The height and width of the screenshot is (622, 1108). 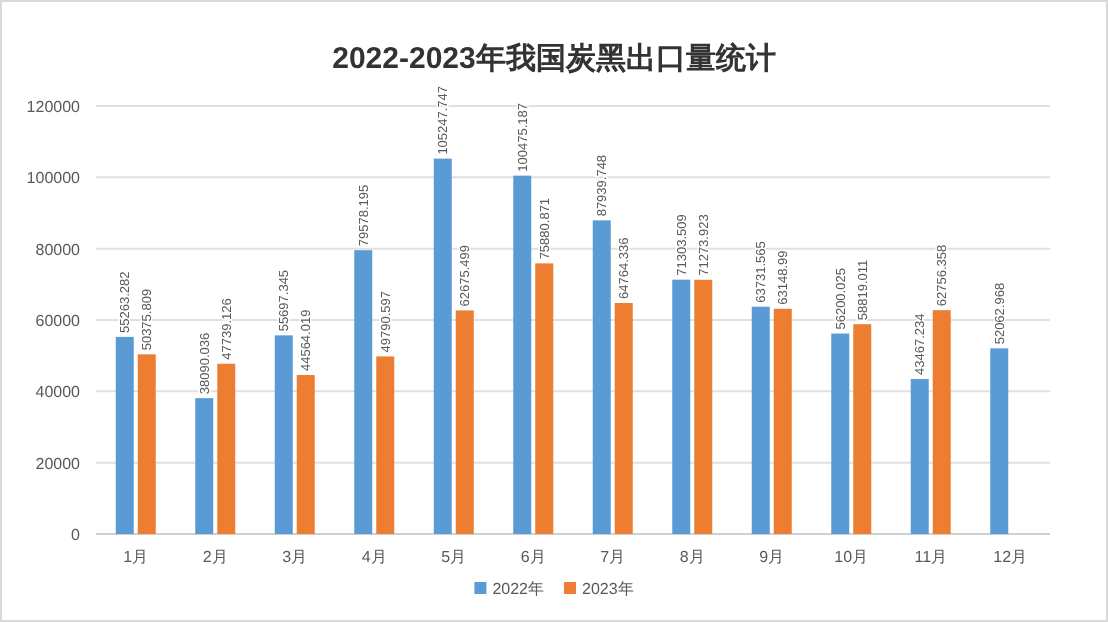 I want to click on y-tick-label: 0, so click(x=76, y=535).